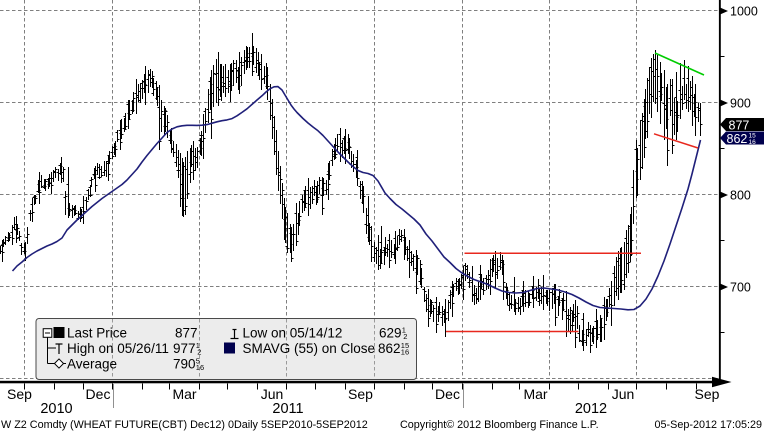 This screenshot has height=433, width=764. Describe the element at coordinates (744, 12) in the screenshot. I see `svg-text: 1000` at that location.